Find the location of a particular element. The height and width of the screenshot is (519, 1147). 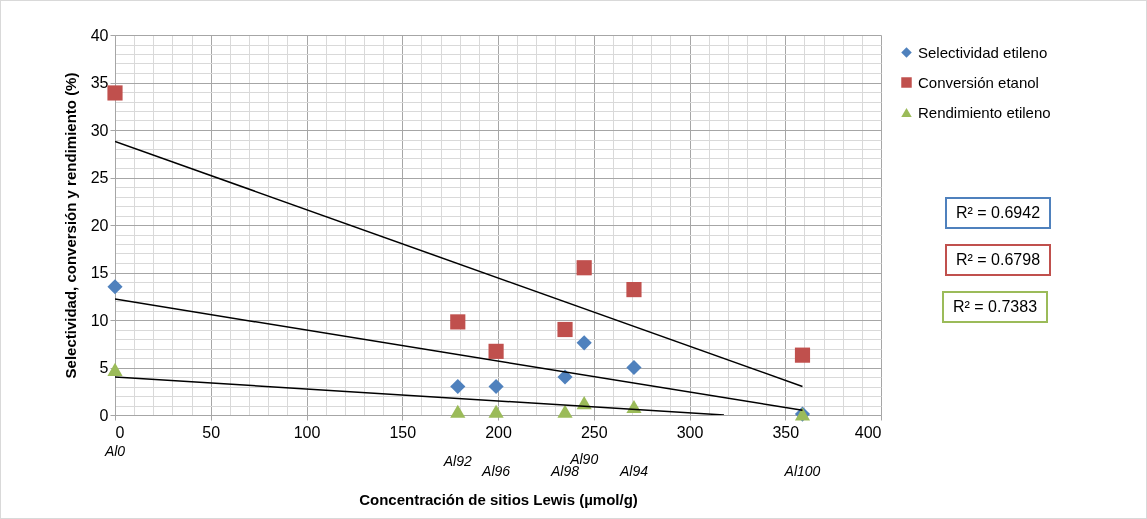

x-tick-label: 50 is located at coordinates (211, 432).